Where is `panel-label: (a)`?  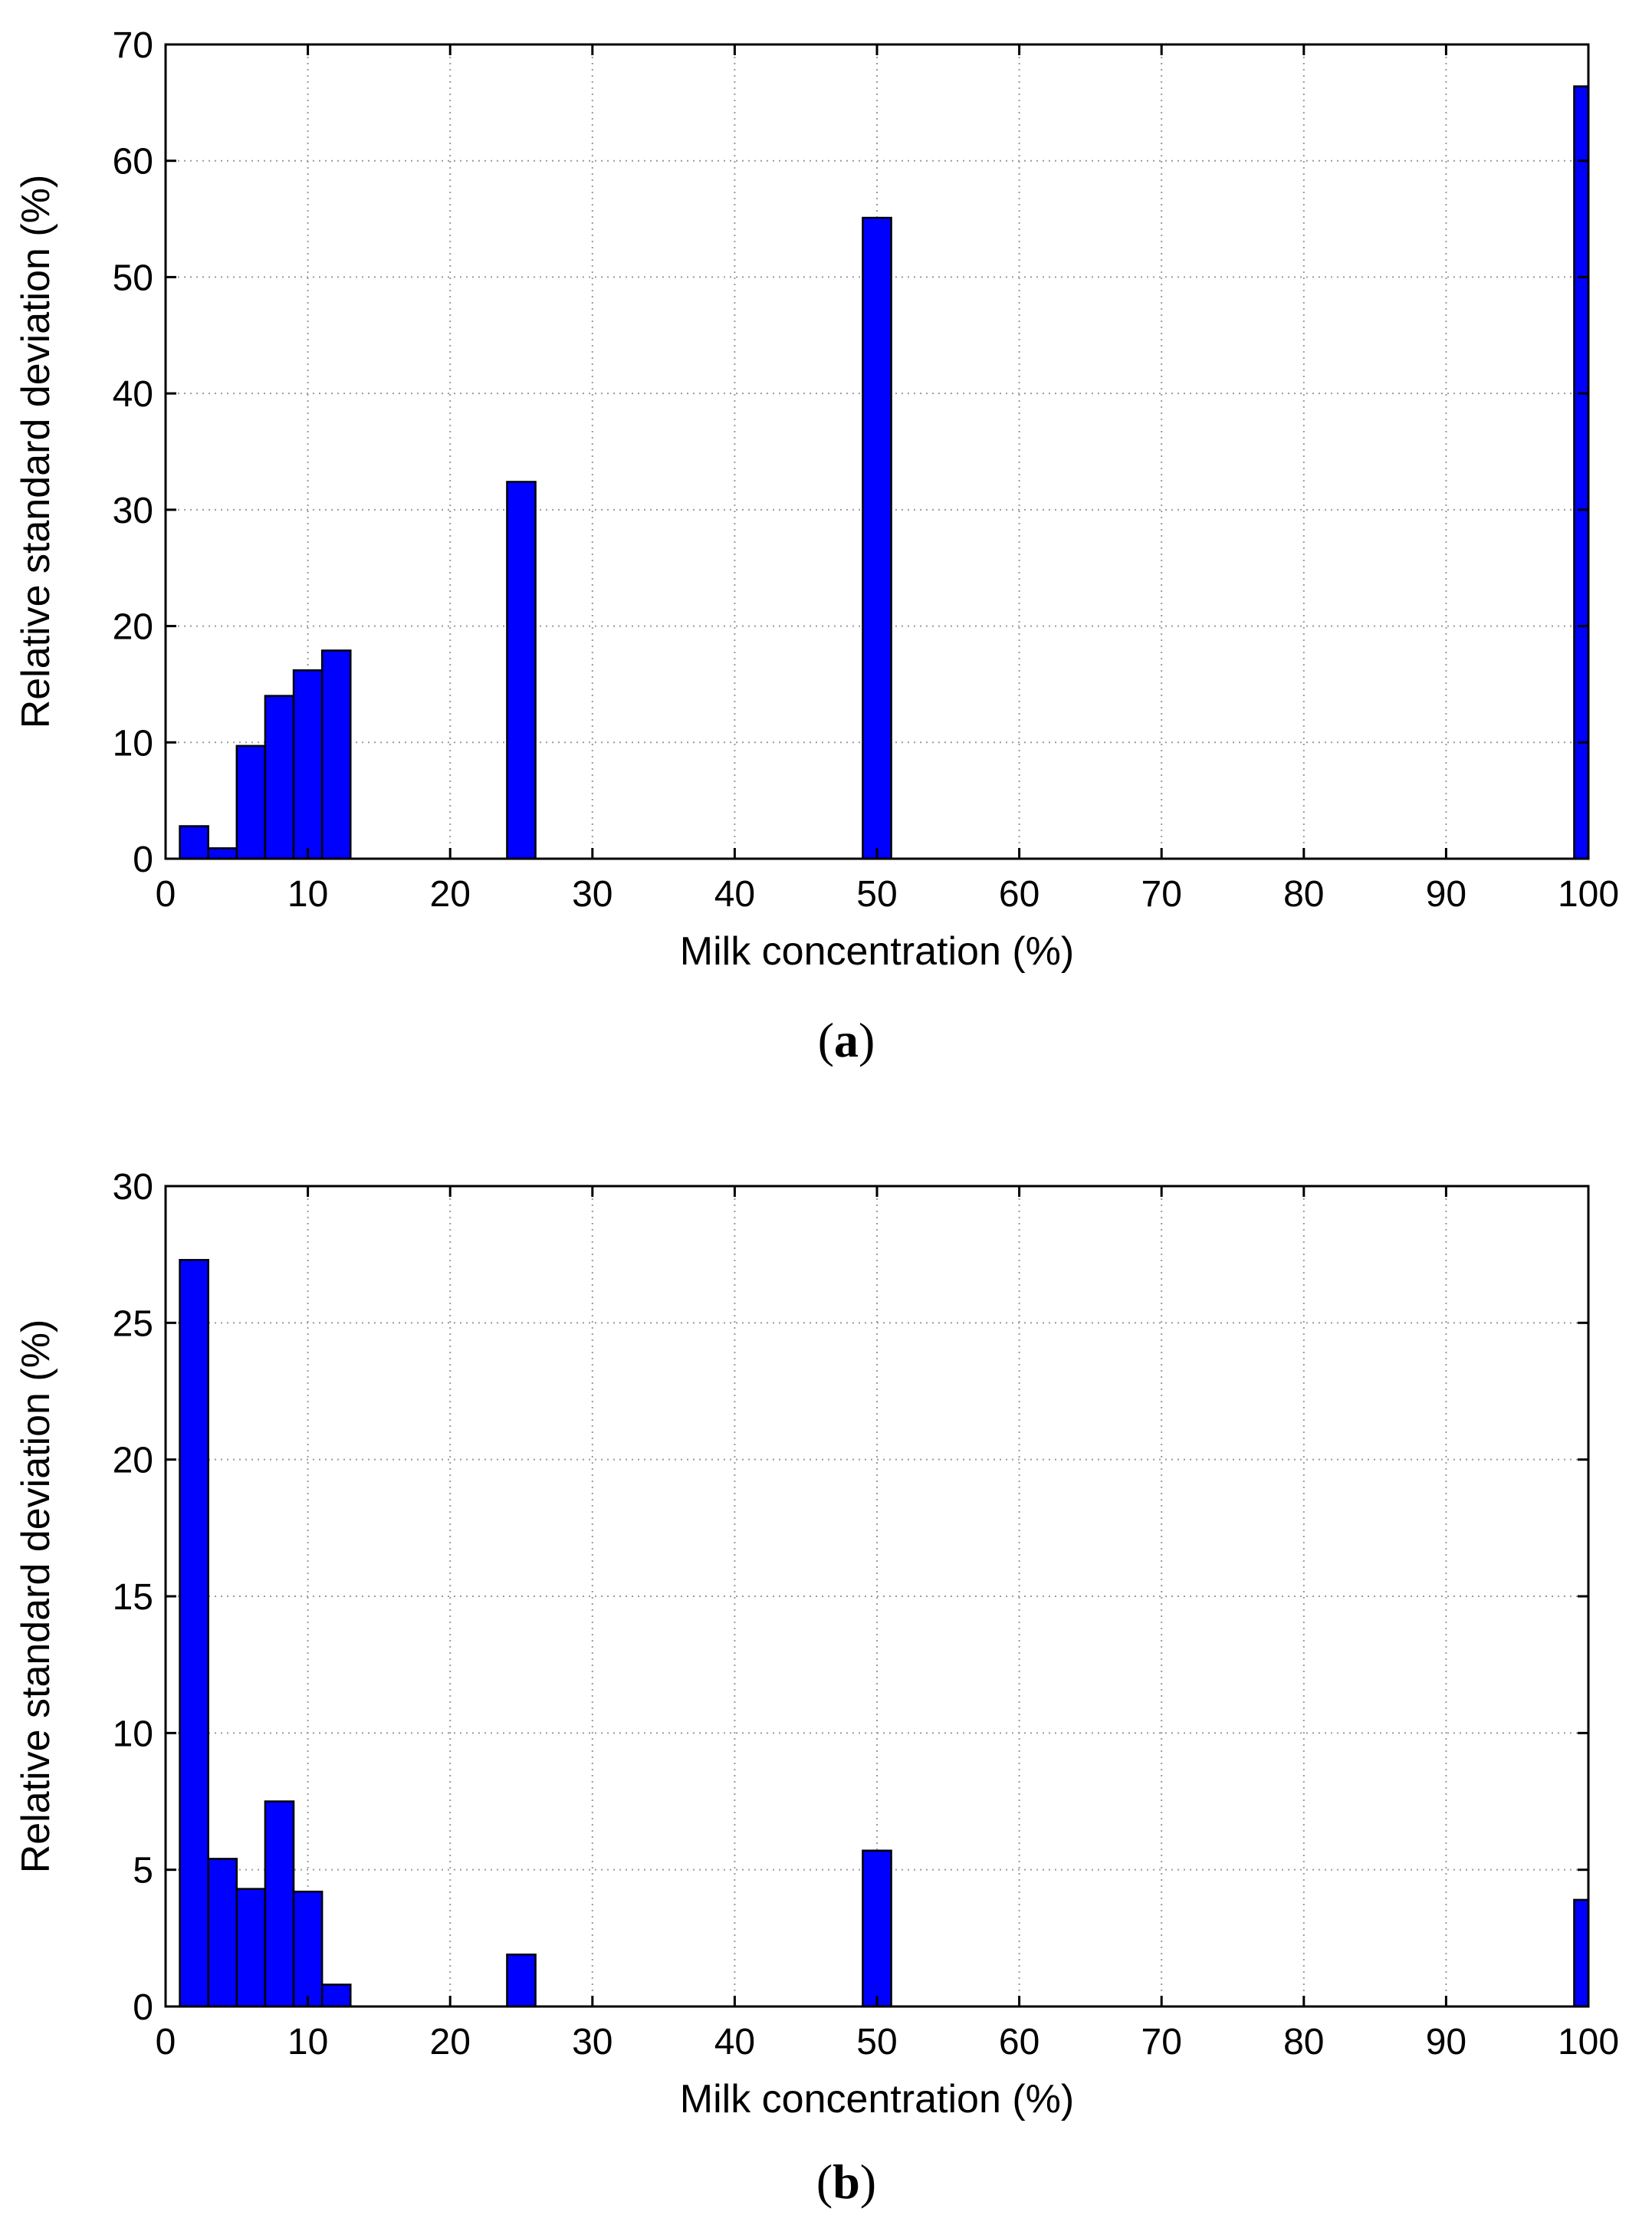 panel-label: (a) is located at coordinates (846, 1040).